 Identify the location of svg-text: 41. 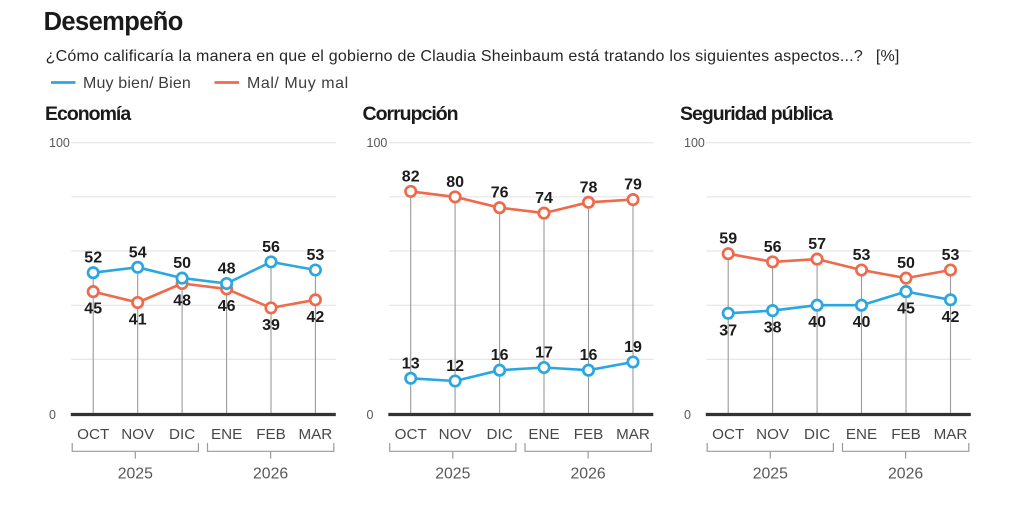
(138, 320).